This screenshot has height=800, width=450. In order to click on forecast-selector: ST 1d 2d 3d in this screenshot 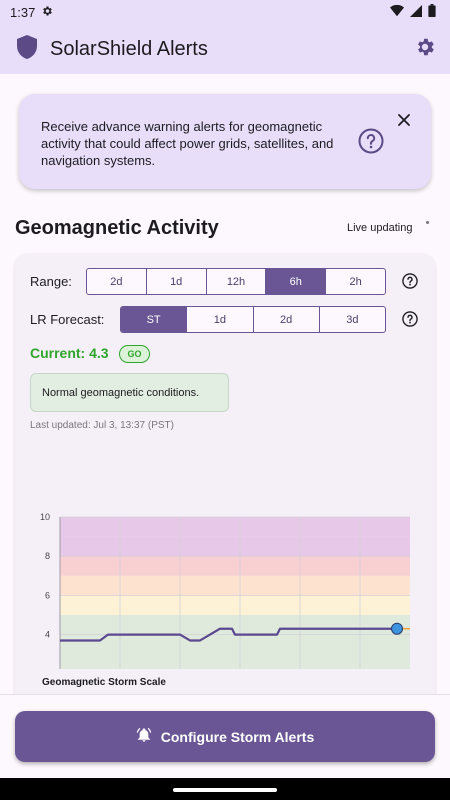, I will do `click(253, 319)`.